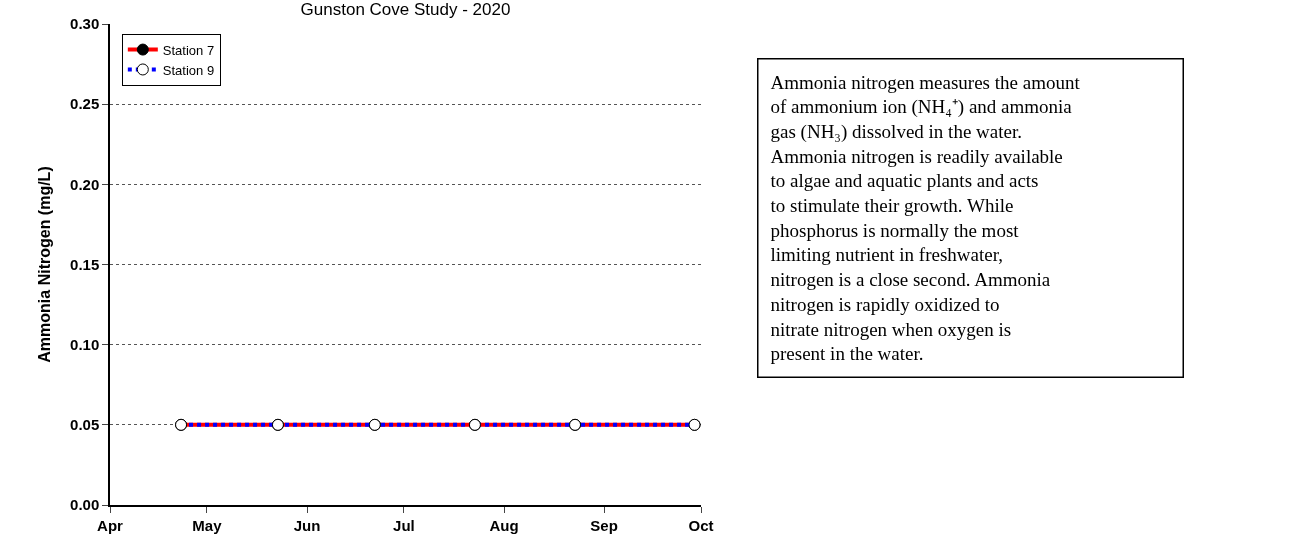 This screenshot has height=546, width=1305. I want to click on x-tick-label: Oct, so click(701, 525).